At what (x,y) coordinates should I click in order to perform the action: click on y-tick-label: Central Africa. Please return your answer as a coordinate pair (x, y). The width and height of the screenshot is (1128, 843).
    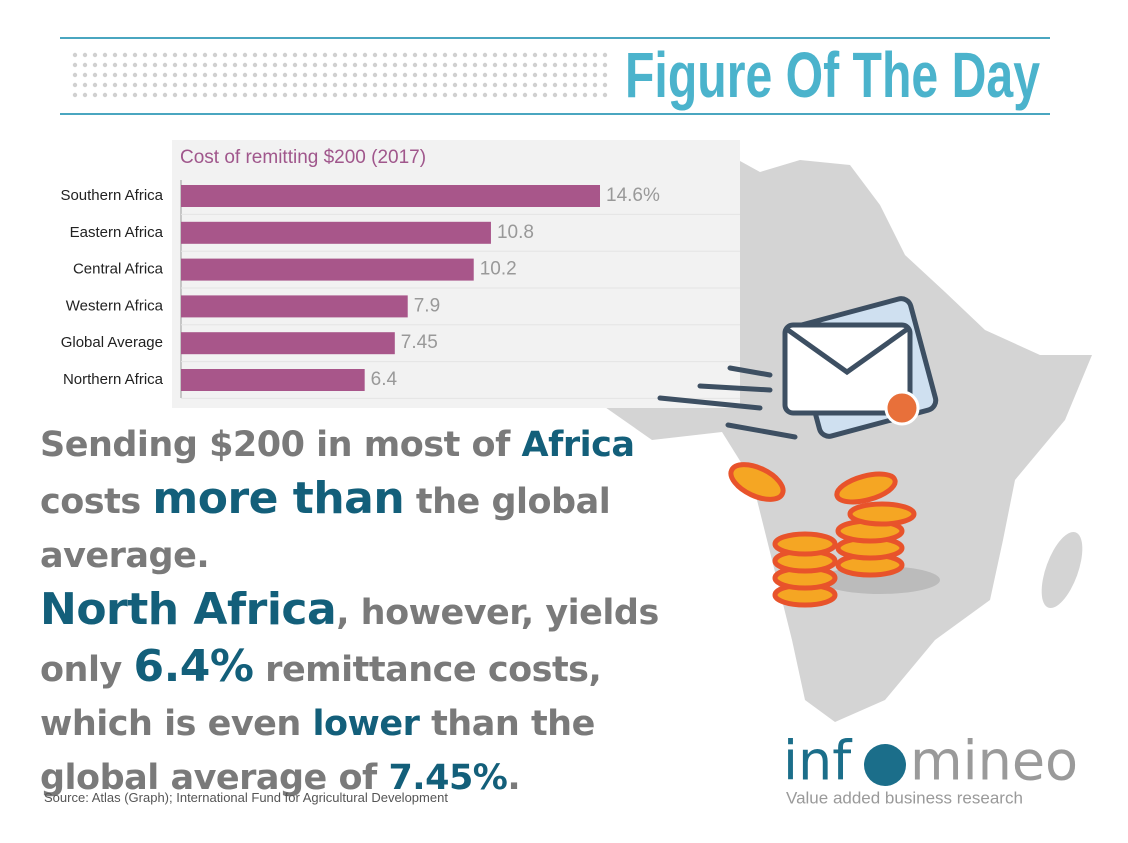
    Looking at the image, I should click on (118, 269).